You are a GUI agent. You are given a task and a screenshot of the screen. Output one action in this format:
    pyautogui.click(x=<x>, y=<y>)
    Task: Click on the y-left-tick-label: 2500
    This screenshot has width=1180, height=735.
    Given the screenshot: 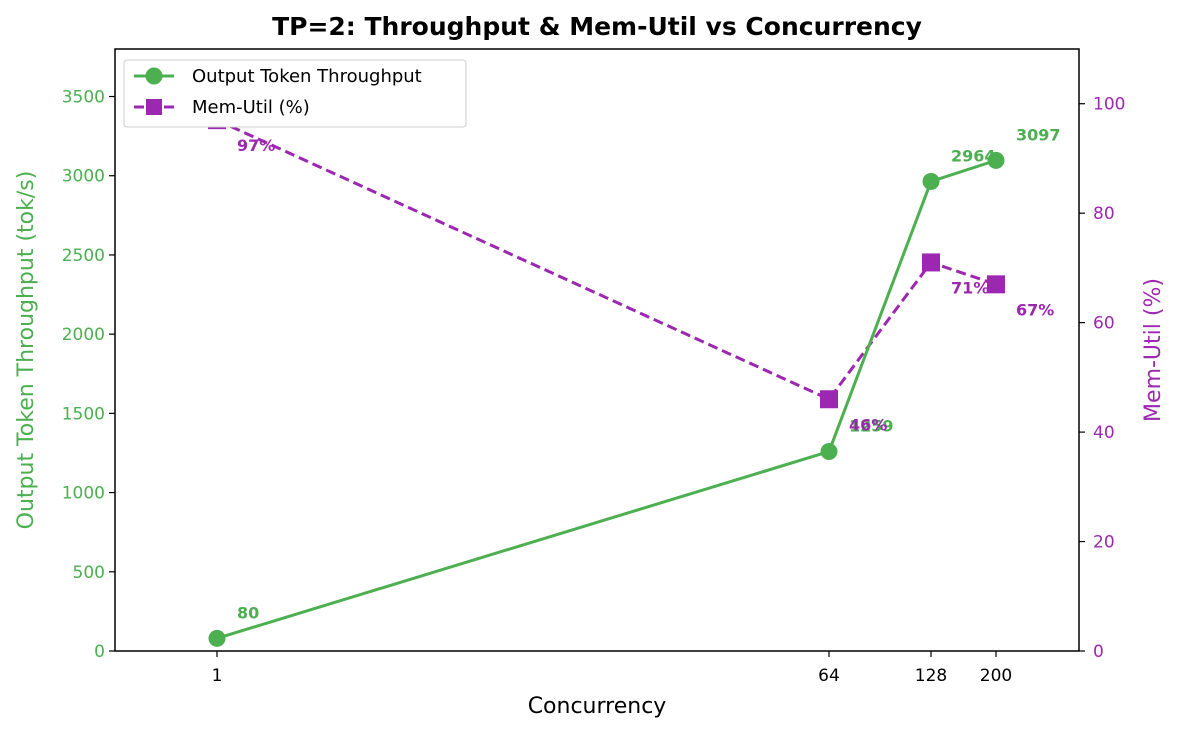 What is the action you would take?
    pyautogui.click(x=83, y=256)
    